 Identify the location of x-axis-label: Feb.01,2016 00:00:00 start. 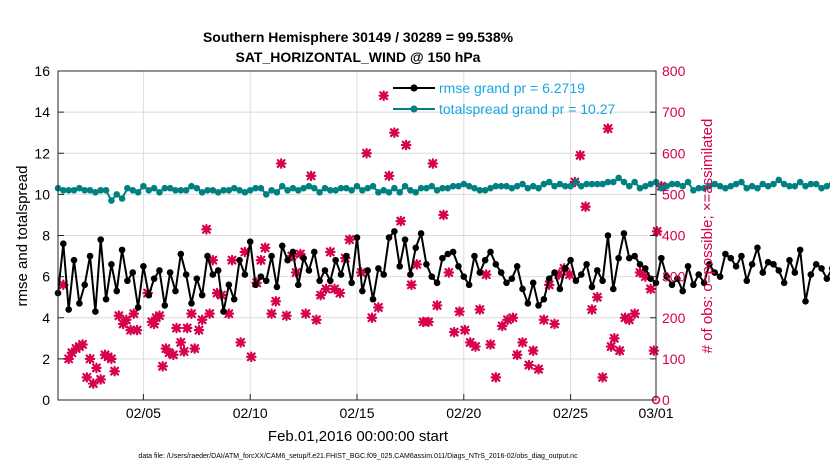
(358, 436).